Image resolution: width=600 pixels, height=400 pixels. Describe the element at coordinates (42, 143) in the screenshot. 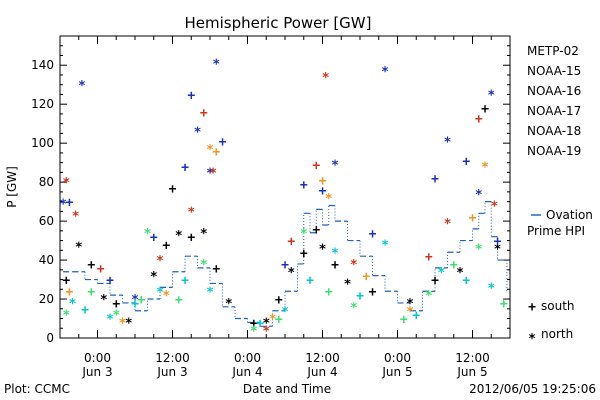

I see `y-tick-label: 100` at that location.